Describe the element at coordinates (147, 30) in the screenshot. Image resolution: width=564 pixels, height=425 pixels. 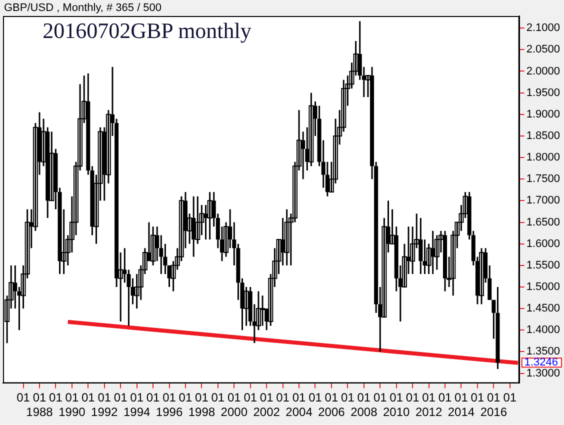
I see `chart-title: 20160702GBP monthly` at that location.